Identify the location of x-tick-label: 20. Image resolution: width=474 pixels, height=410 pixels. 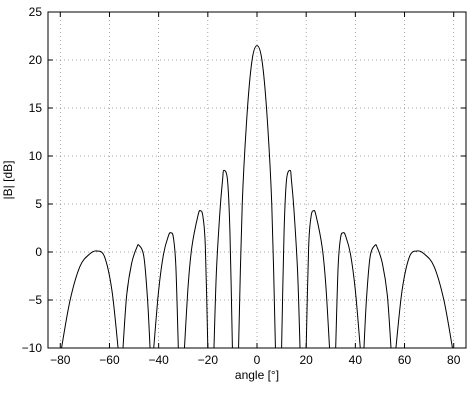
(306, 360).